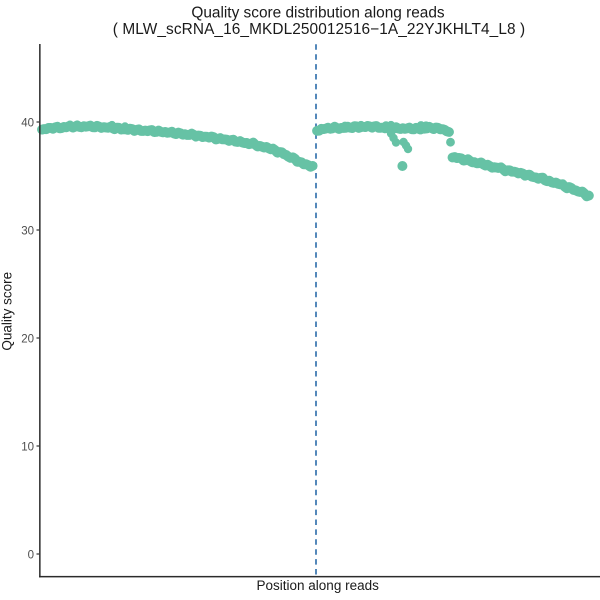  I want to click on svg-text: 20, so click(27, 340).